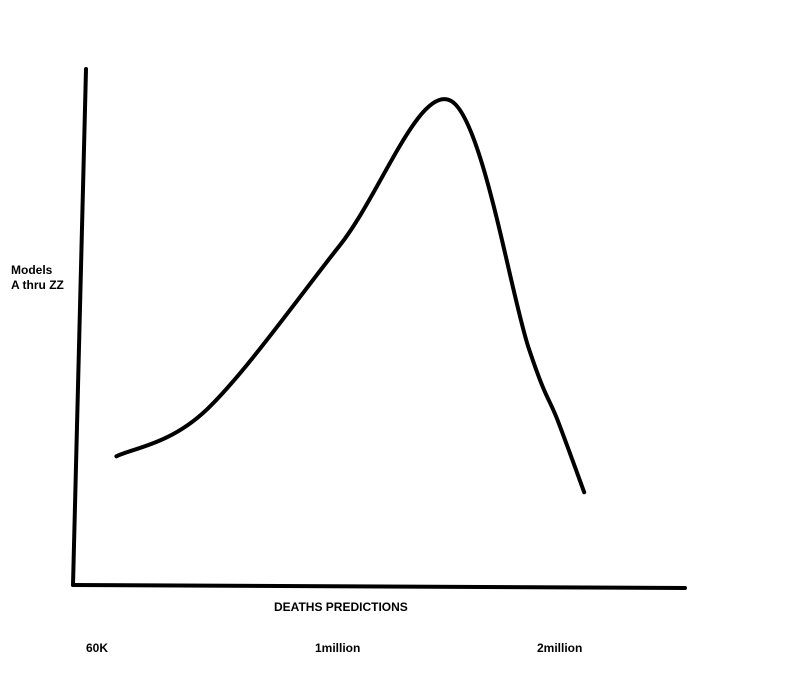 The image size is (792, 693). I want to click on y-axis-label-line-1: Models, so click(32, 270).